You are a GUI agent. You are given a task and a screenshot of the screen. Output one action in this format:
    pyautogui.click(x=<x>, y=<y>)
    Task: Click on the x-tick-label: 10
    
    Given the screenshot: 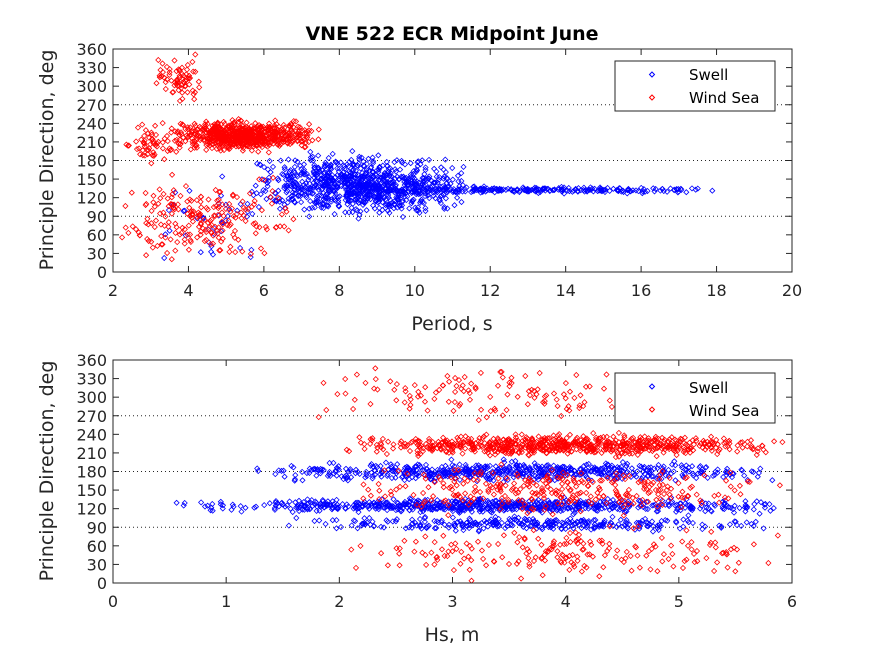 What is the action you would take?
    pyautogui.click(x=415, y=290)
    